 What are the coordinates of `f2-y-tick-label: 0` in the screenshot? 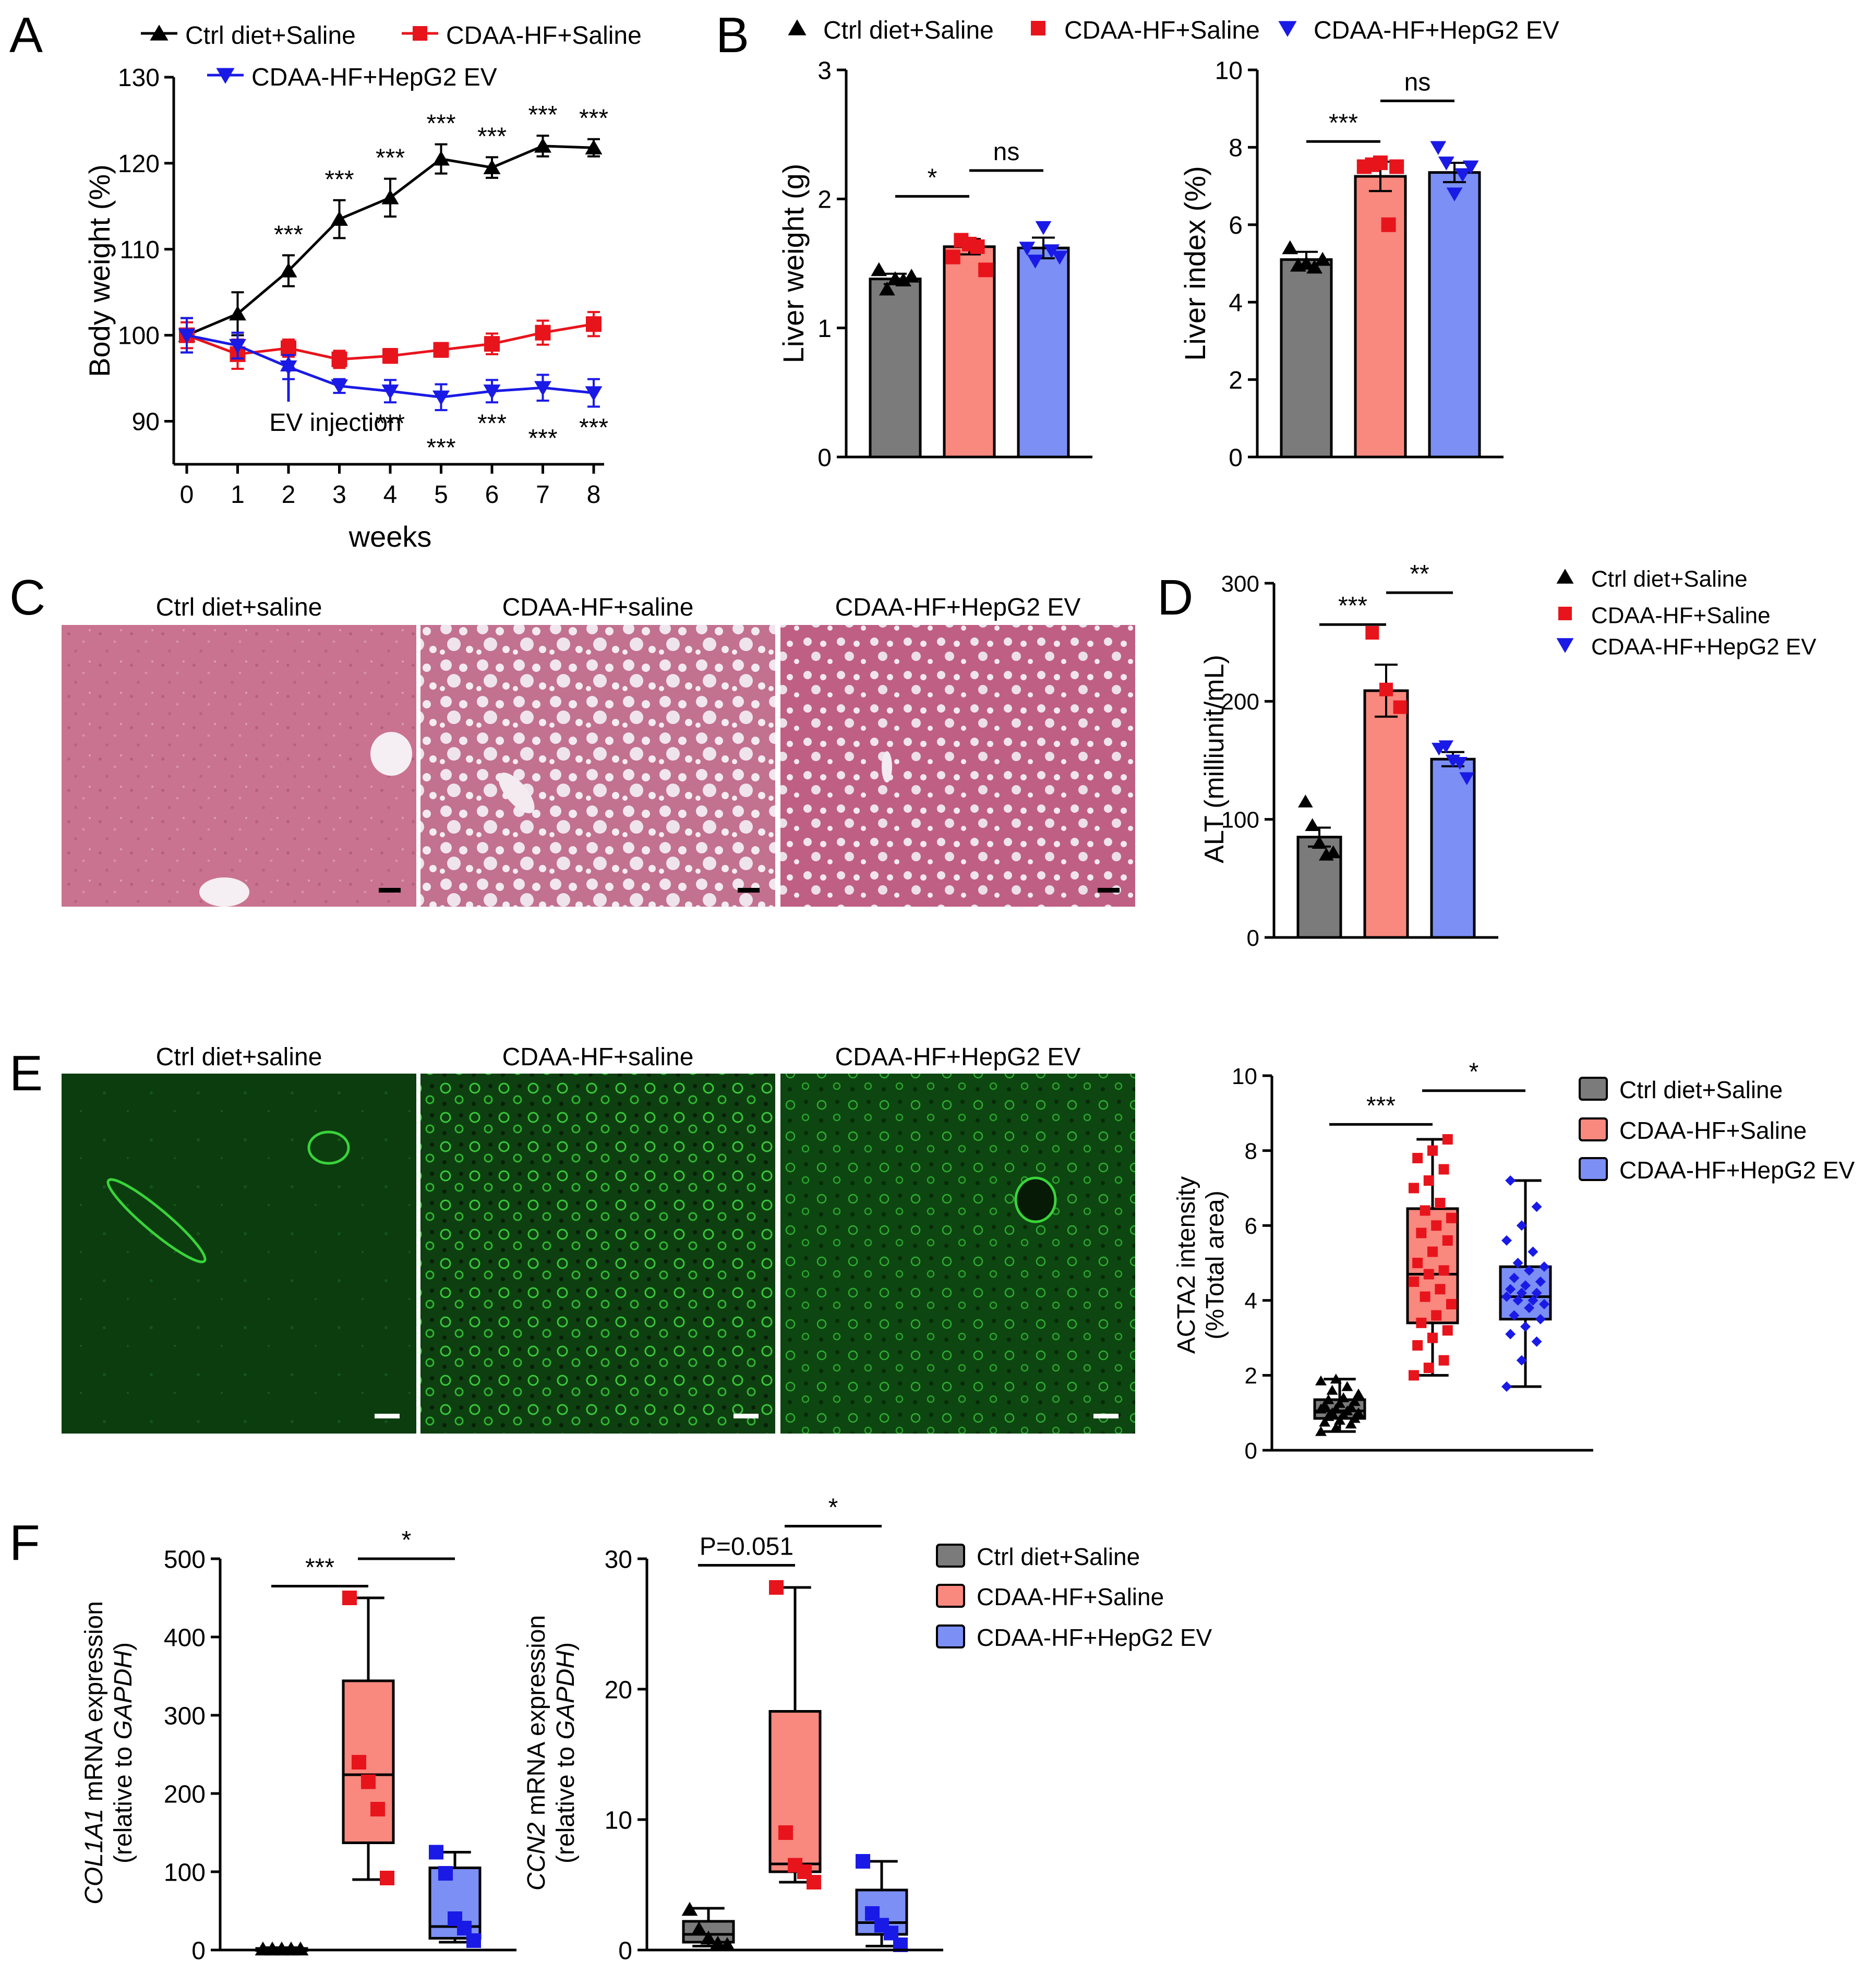 It's located at (625, 1951).